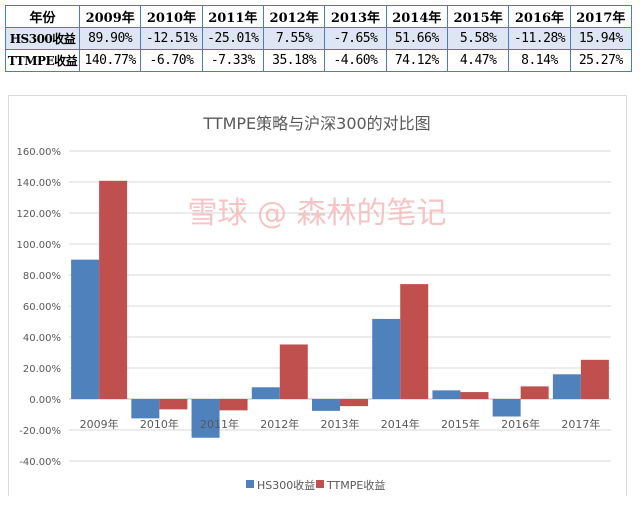  Describe the element at coordinates (39, 245) in the screenshot. I see `y-tick-label: 100.00%` at that location.